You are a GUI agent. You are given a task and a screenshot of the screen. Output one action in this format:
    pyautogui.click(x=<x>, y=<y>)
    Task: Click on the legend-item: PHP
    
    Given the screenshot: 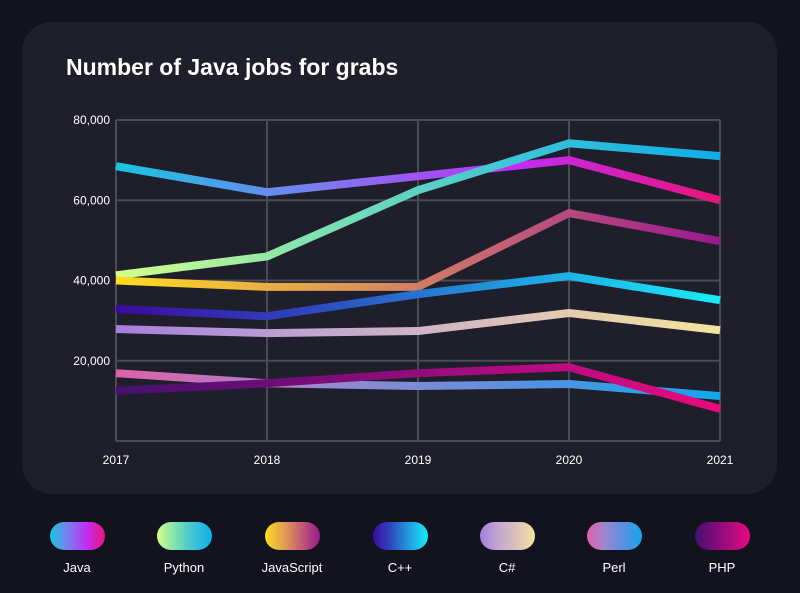 What is the action you would take?
    pyautogui.click(x=722, y=548)
    